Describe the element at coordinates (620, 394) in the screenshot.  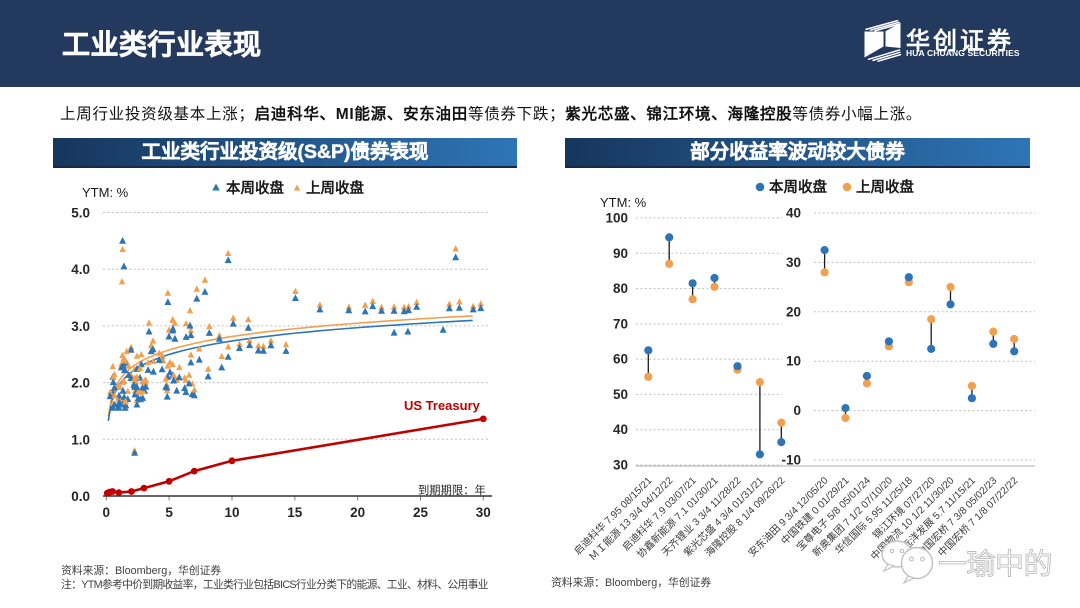
I see `svg-text: 50` at that location.